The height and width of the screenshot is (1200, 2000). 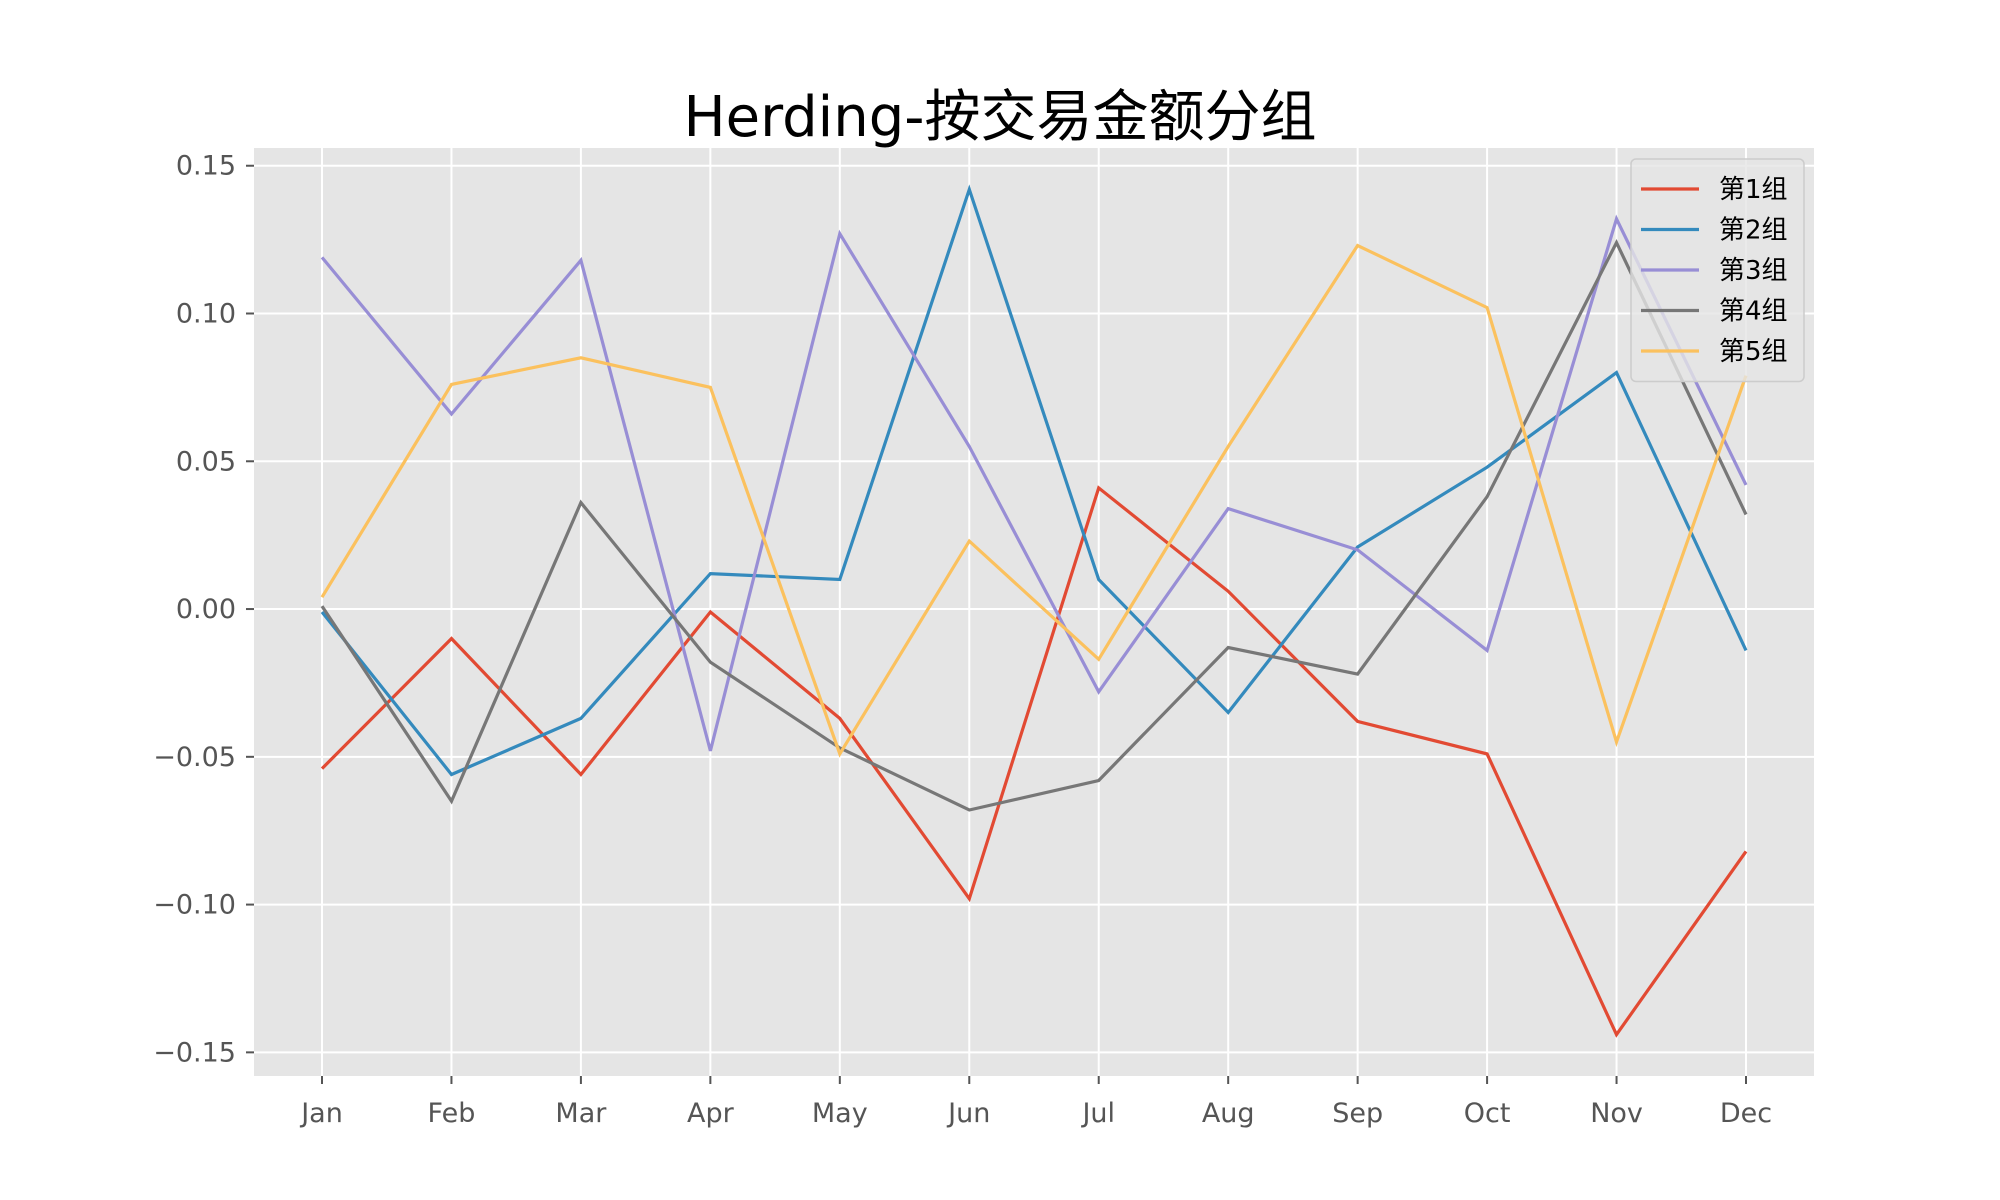 What do you see at coordinates (194, 905) in the screenshot?
I see `y-tick-label: −0.10` at bounding box center [194, 905].